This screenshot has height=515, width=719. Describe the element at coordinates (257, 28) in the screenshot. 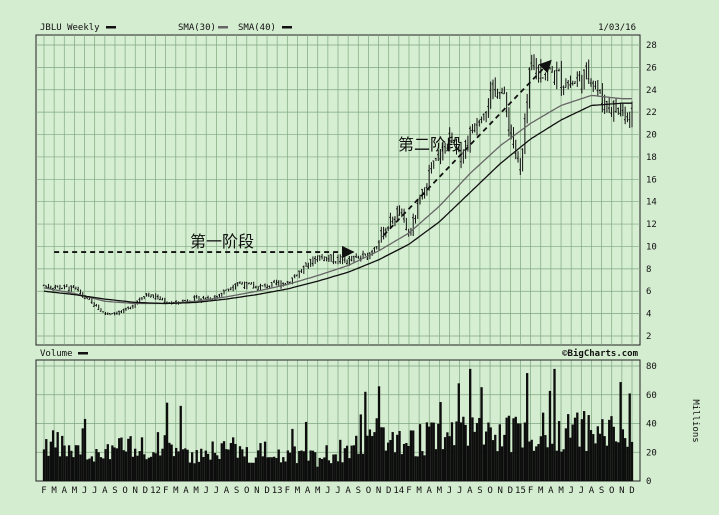

I see `legend-sma40: SMA(40)` at that location.